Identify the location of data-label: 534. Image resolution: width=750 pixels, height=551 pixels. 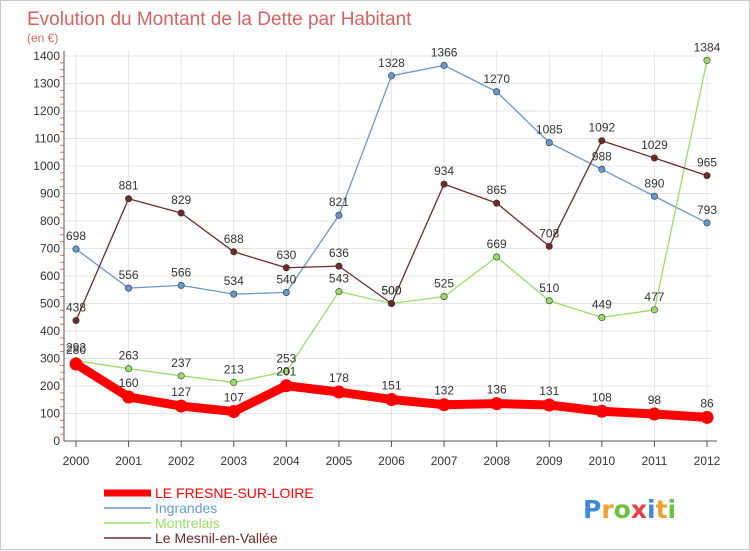
(234, 281).